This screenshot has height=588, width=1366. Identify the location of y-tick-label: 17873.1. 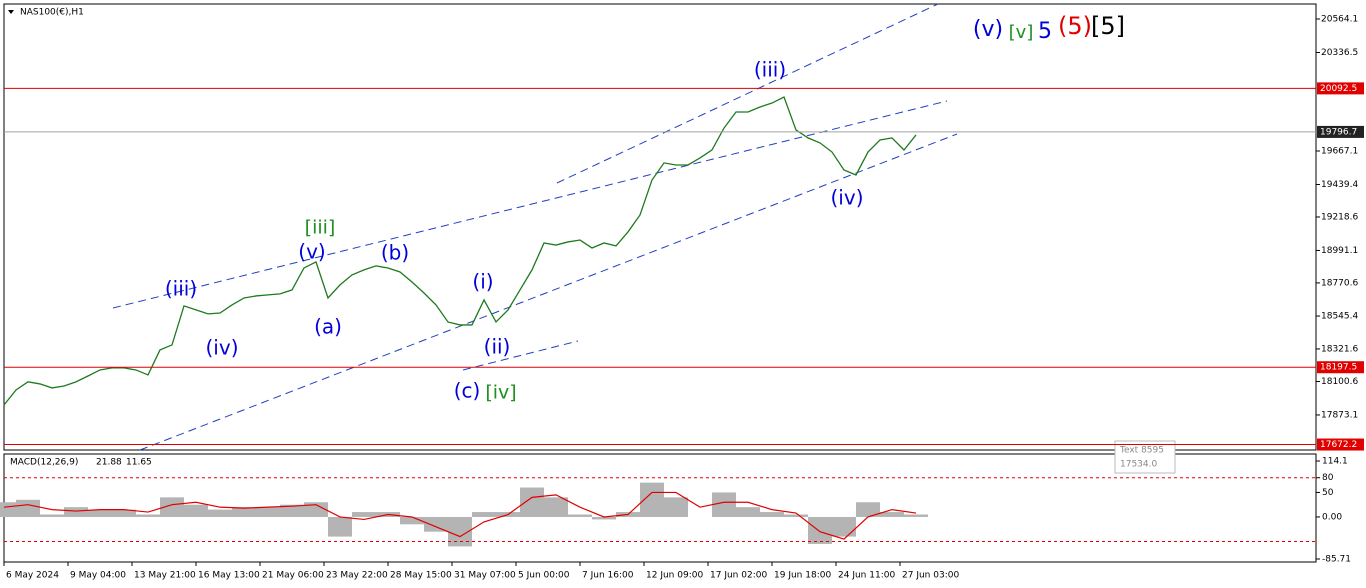
(1339, 415).